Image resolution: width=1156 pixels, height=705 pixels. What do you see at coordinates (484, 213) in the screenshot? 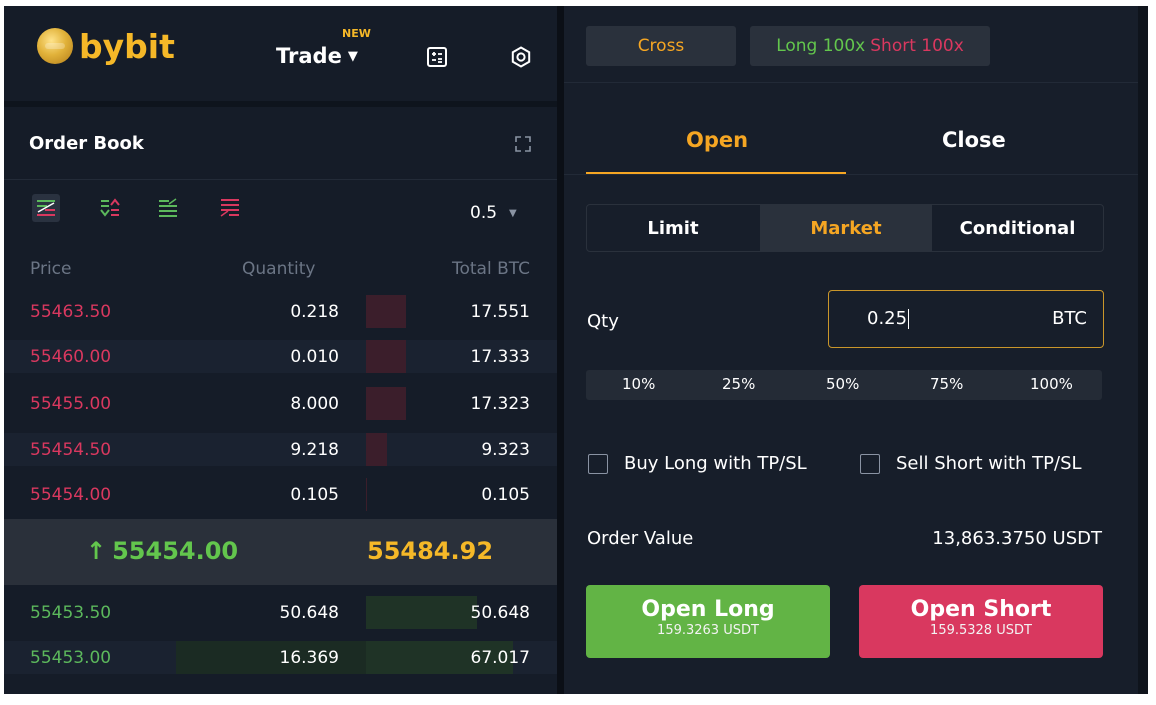
I see `price-step-value: 0.5` at bounding box center [484, 213].